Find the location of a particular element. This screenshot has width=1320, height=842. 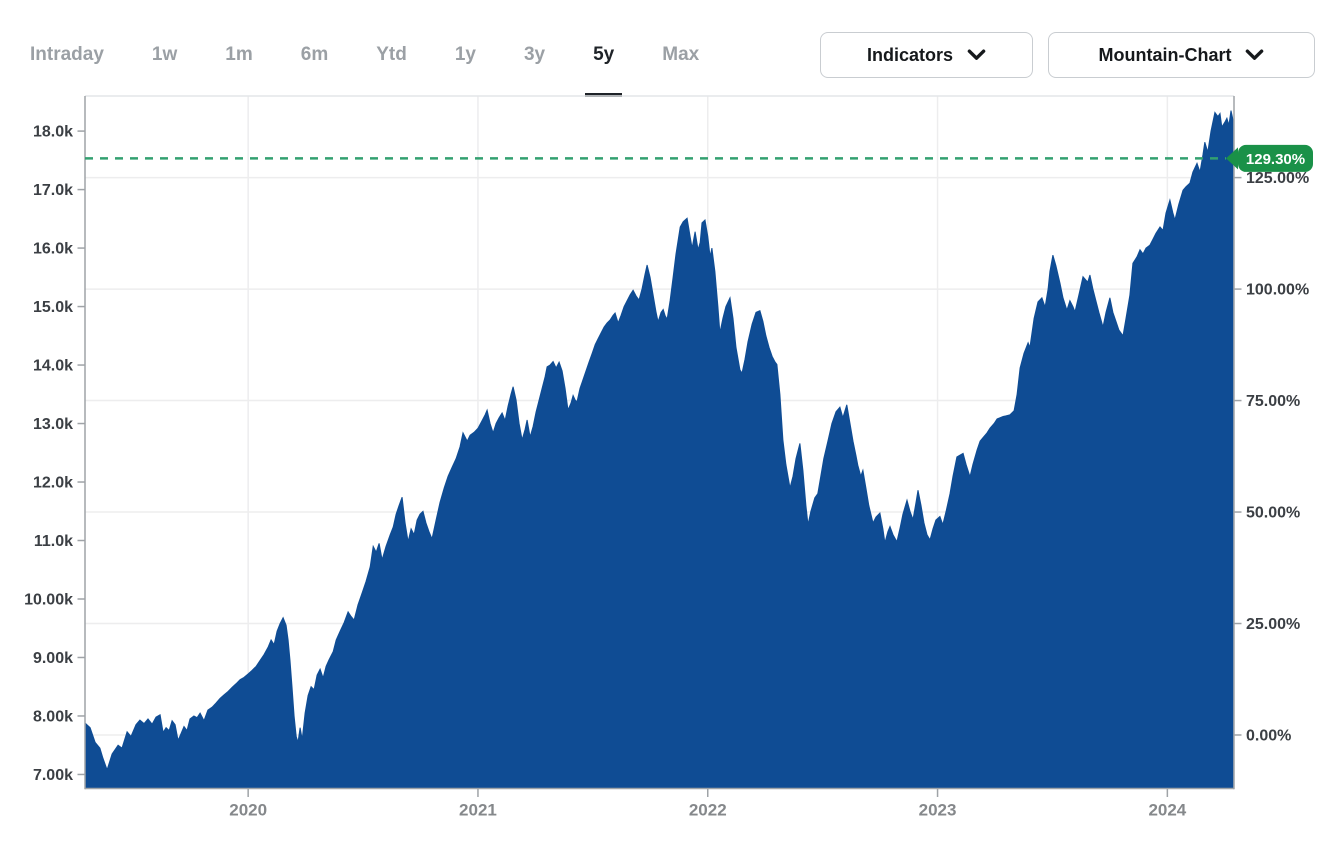

y-axis-left-label: 15.0k is located at coordinates (53, 307).